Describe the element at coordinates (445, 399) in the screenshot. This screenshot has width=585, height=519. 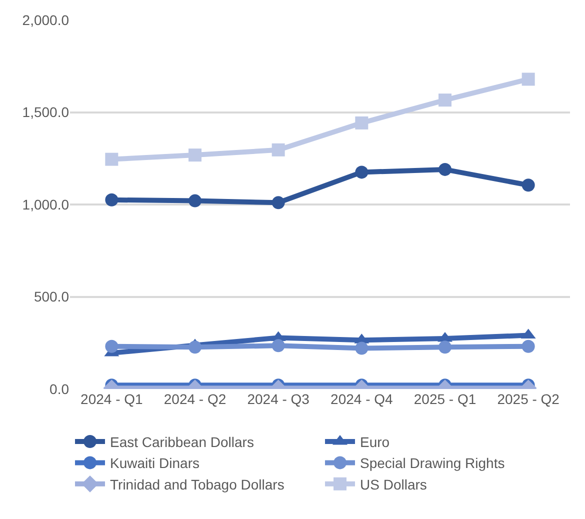
I see `x-tick-label: 2025 - Q1` at that location.